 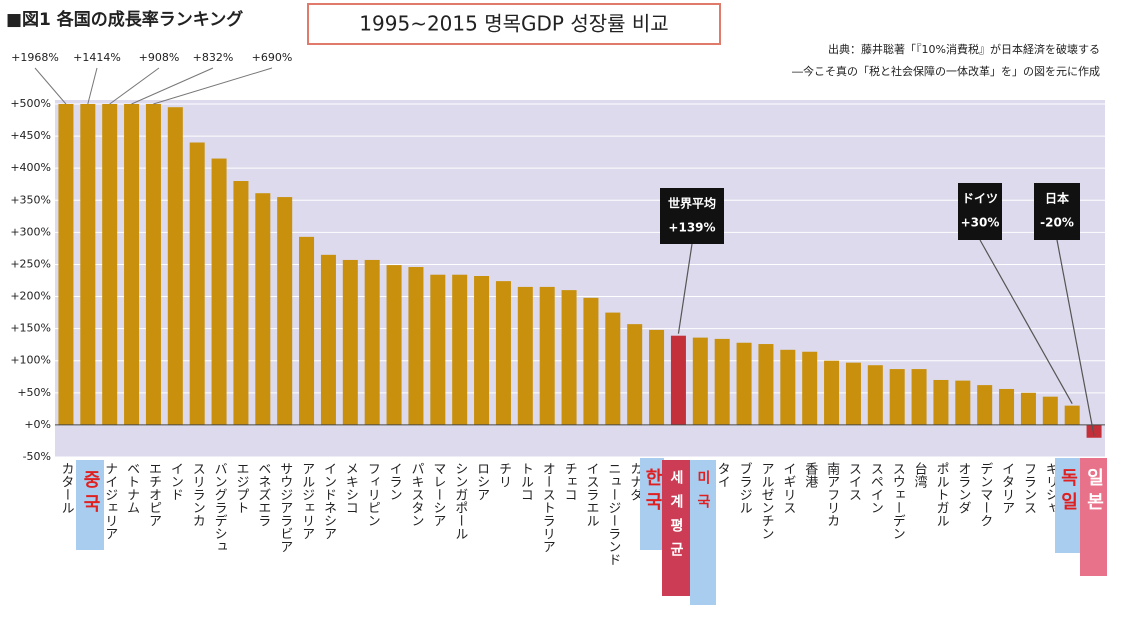 I want to click on x-tick-label: 南アフリカ, so click(x=832, y=494).